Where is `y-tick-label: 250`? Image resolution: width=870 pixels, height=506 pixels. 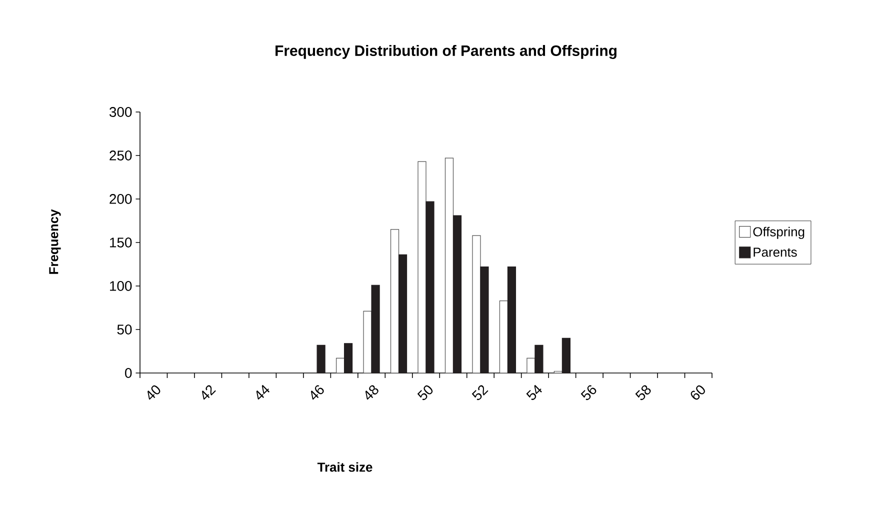
y-tick-label: 250 is located at coordinates (121, 155).